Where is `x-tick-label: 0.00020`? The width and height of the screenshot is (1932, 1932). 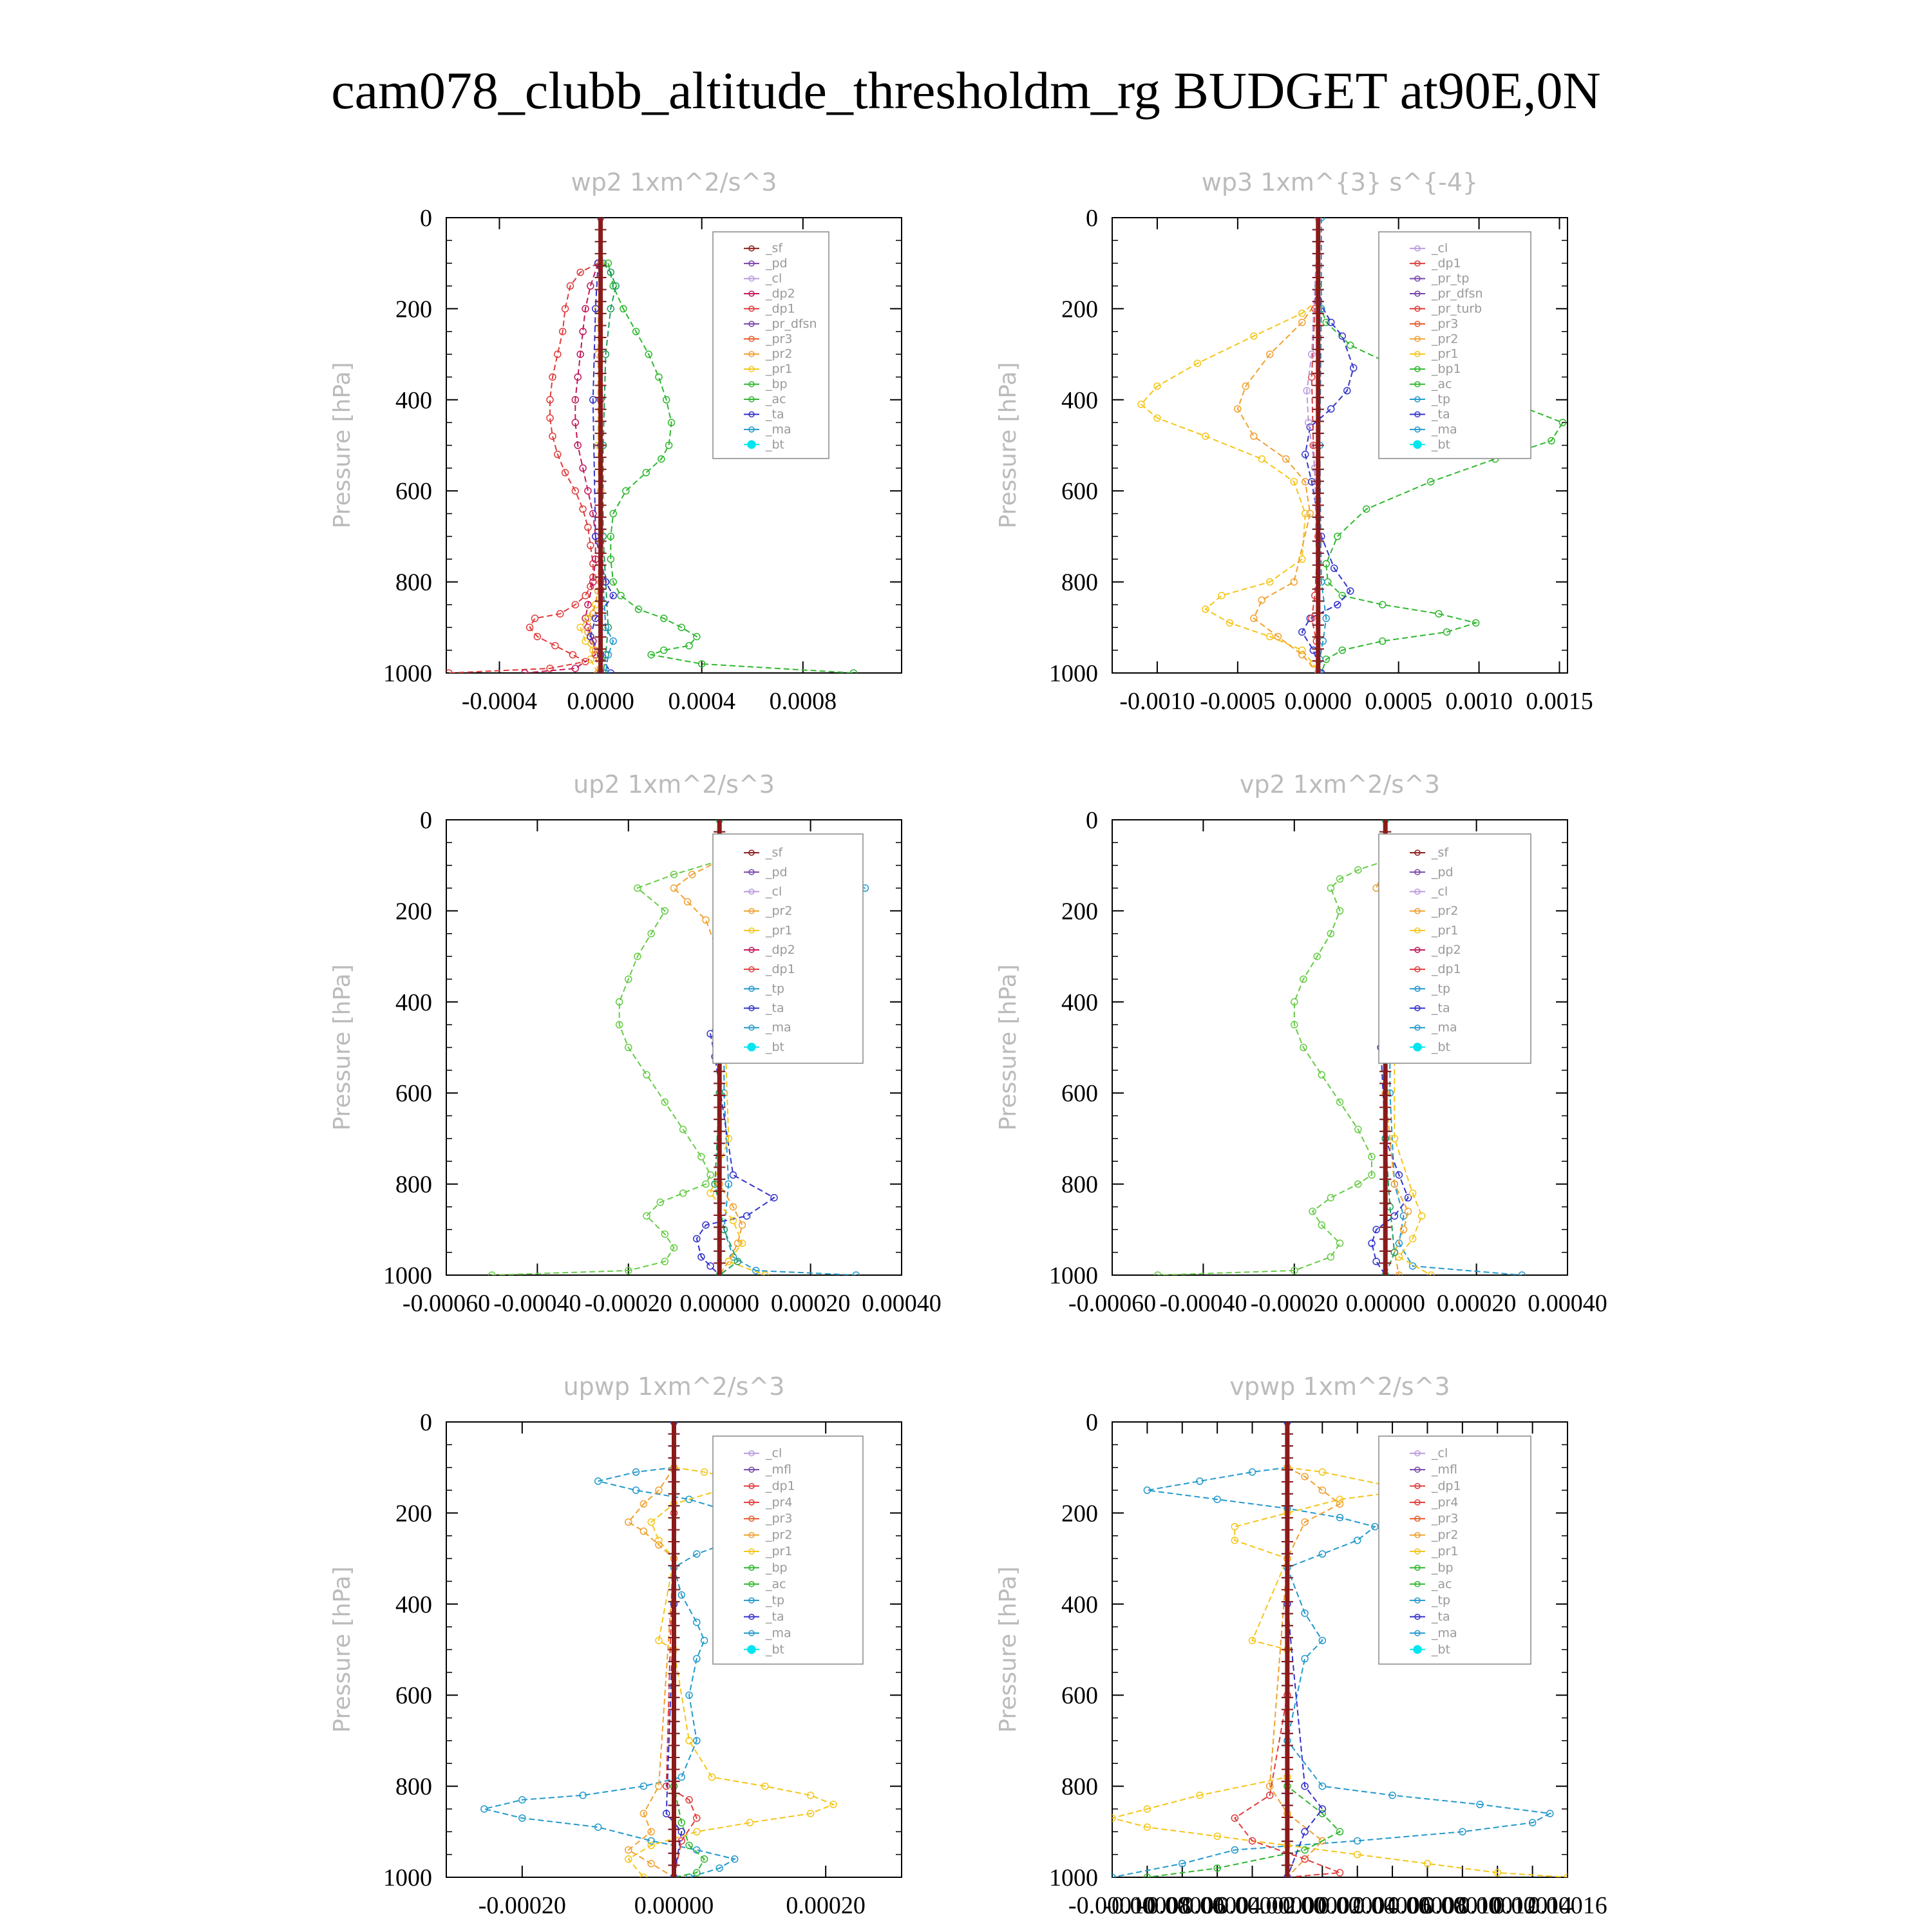
x-tick-label: 0.00020 is located at coordinates (811, 1303).